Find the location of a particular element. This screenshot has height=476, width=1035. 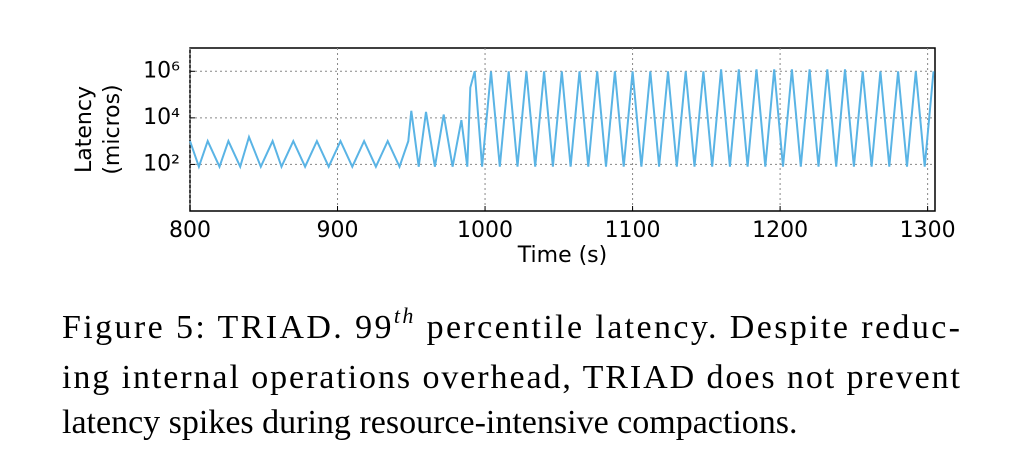

x-tick-label: 1200 is located at coordinates (780, 230).